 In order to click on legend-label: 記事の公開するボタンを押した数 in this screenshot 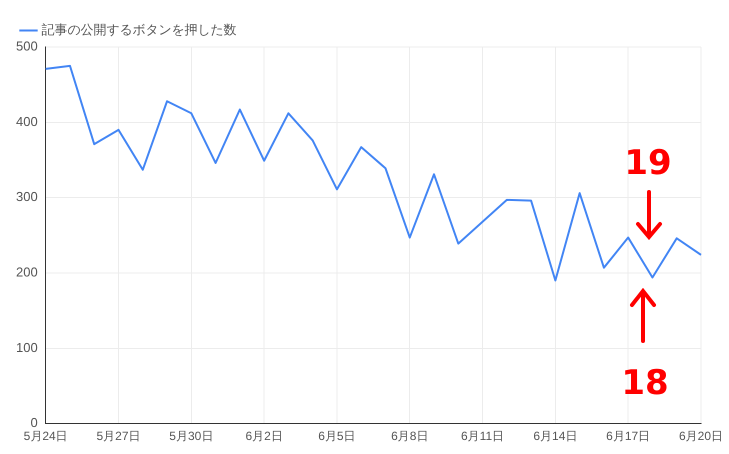, I will do `click(139, 30)`.